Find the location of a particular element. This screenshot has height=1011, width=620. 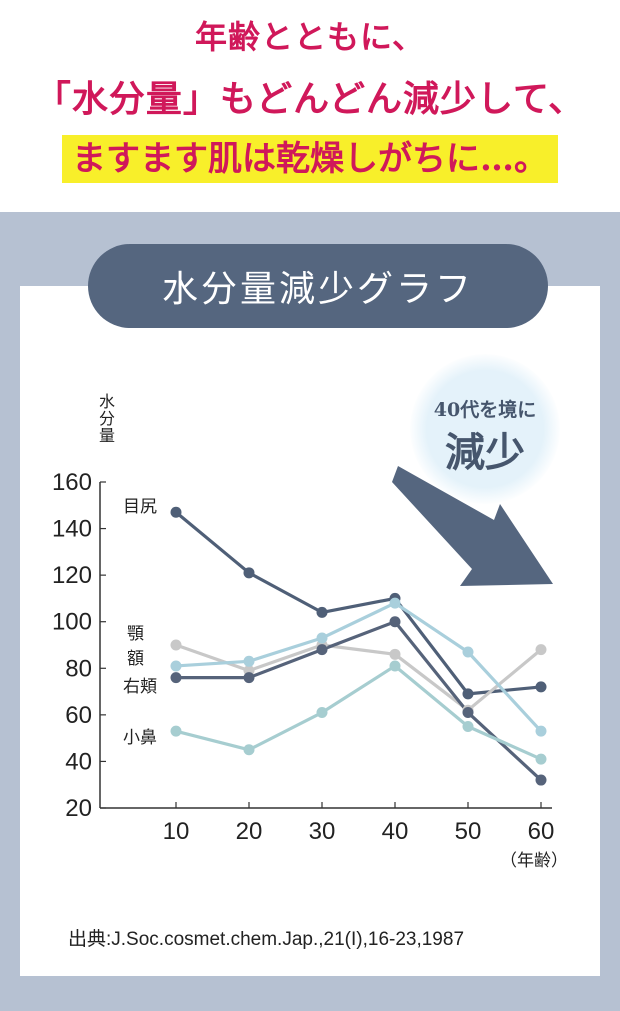

x-tick-label: 20 is located at coordinates (249, 831).